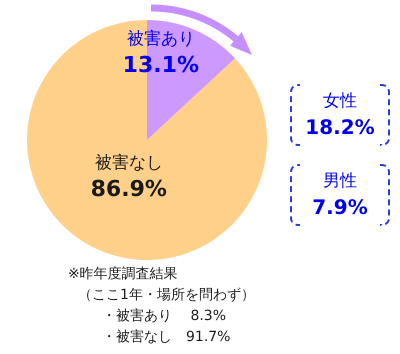 This screenshot has width=400, height=354. I want to click on text: ・被害なし 91.7%, so click(166, 337).